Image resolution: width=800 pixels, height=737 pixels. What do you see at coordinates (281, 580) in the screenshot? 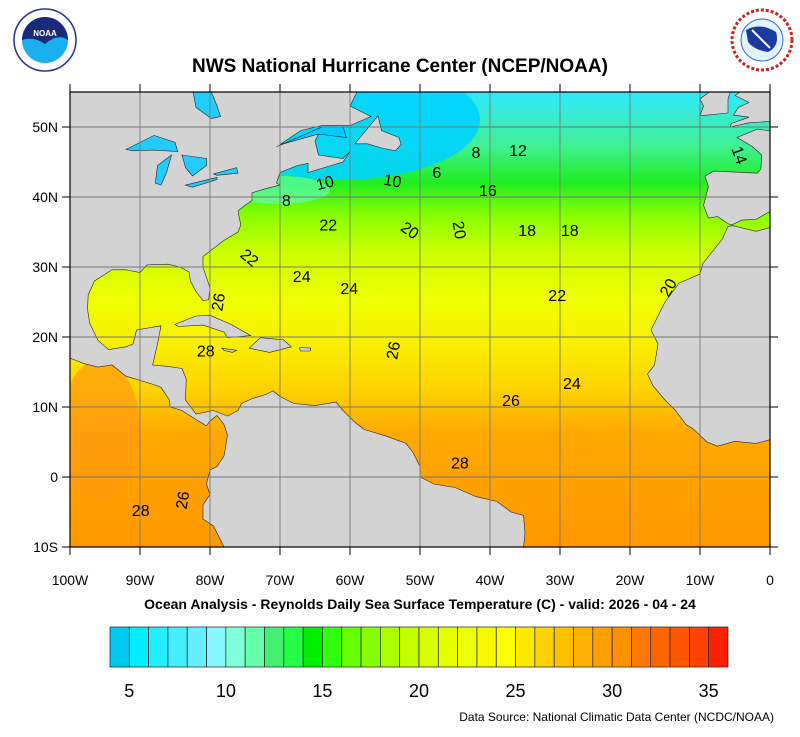
I see `lon-tick-label: 70W` at bounding box center [281, 580].